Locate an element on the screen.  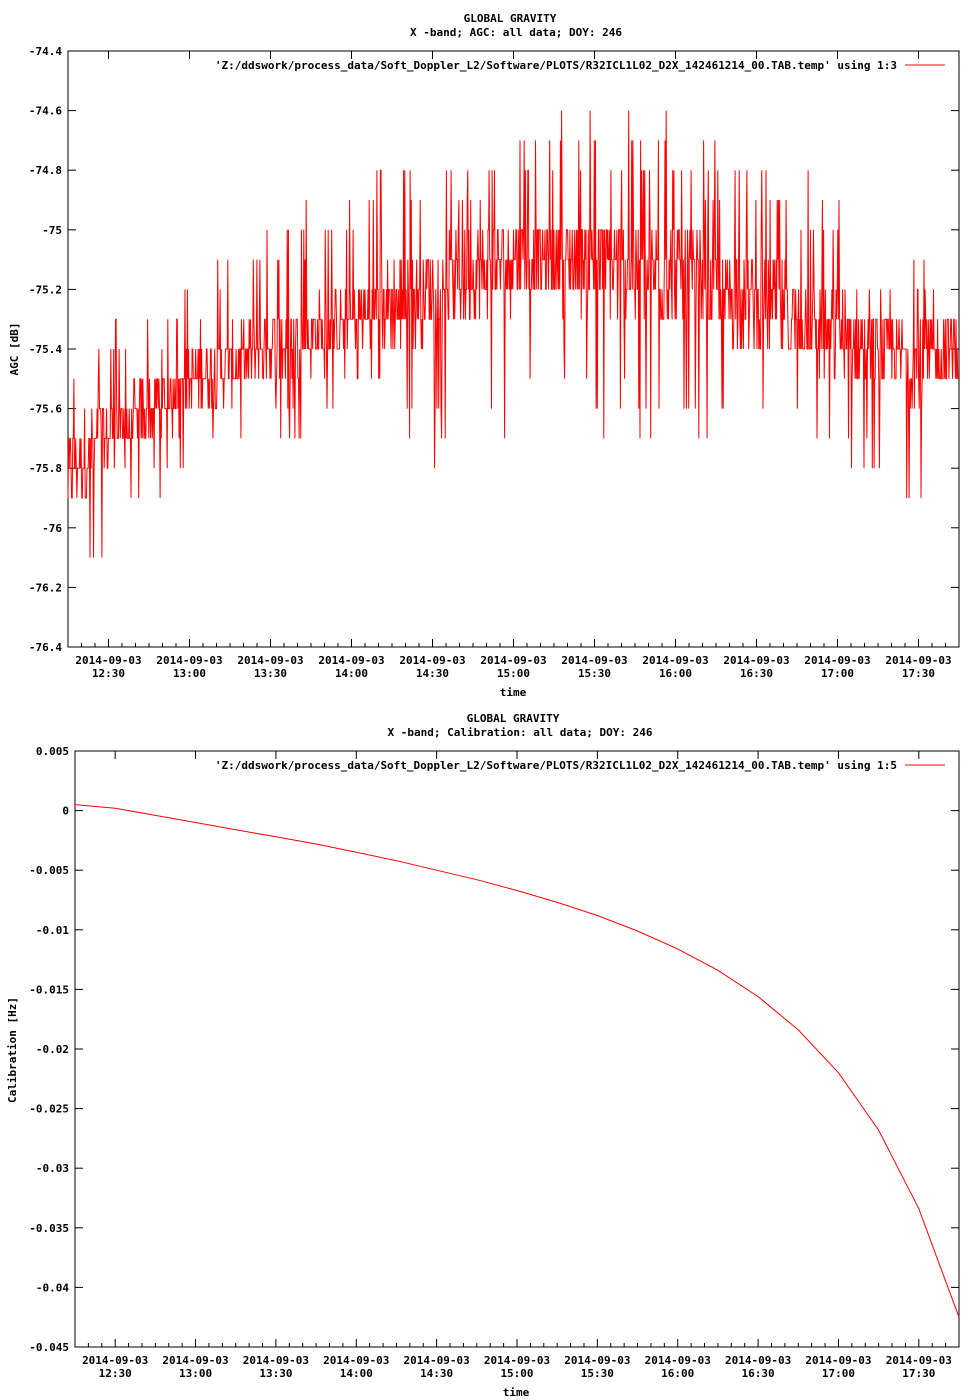
y-tick-label: -74.4 is located at coordinates (45, 51).